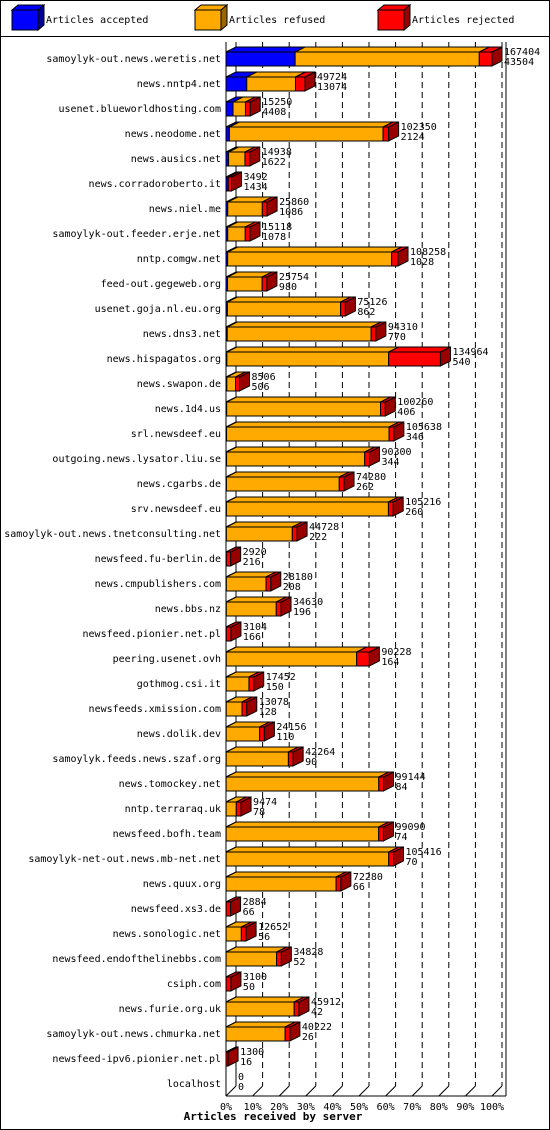 This screenshot has width=550, height=1130. What do you see at coordinates (158, 309) in the screenshot?
I see `y-tick-label: usenet.goja.nl.eu.org` at bounding box center [158, 309].